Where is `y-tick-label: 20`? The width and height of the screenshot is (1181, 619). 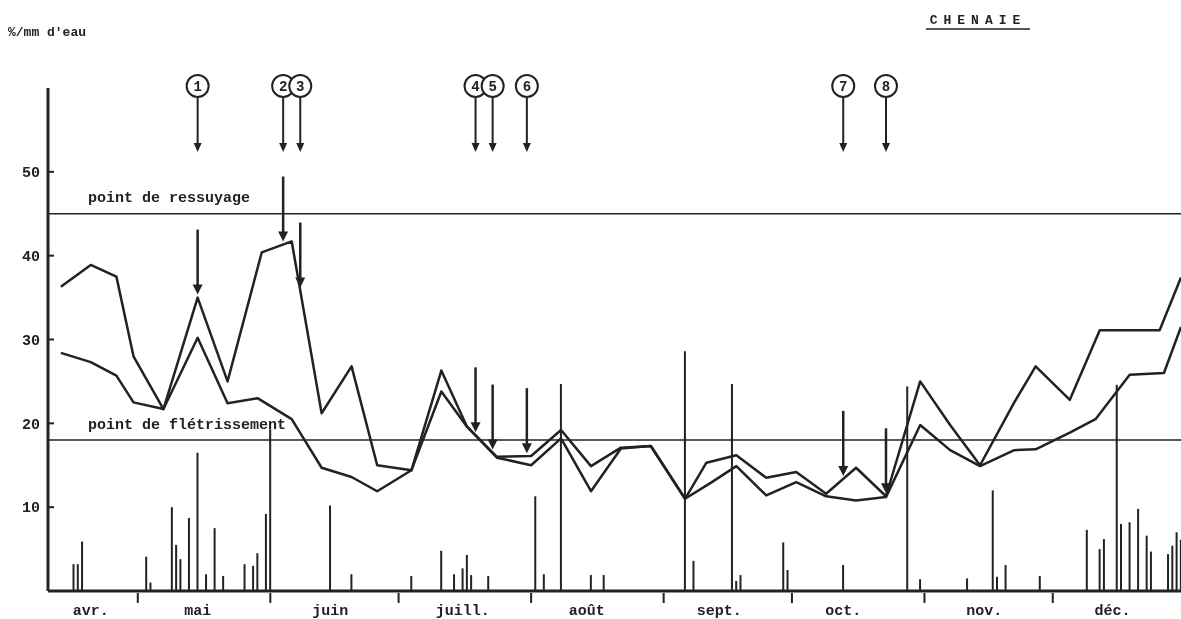 y-tick-label: 20 is located at coordinates (30, 425).